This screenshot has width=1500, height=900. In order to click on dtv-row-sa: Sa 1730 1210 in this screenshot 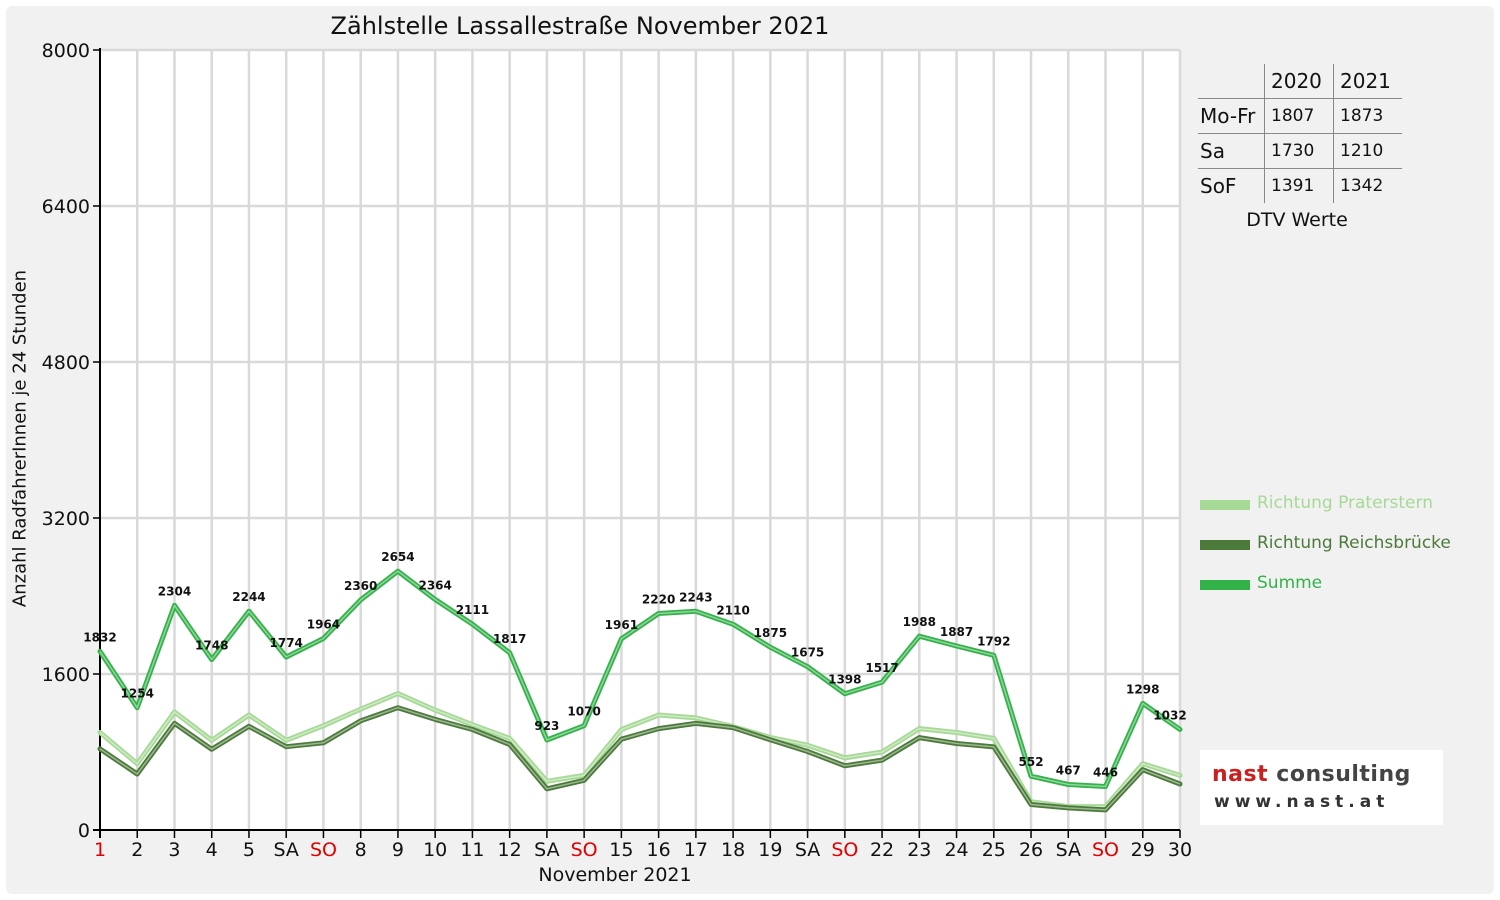, I will do `click(1300, 151)`.